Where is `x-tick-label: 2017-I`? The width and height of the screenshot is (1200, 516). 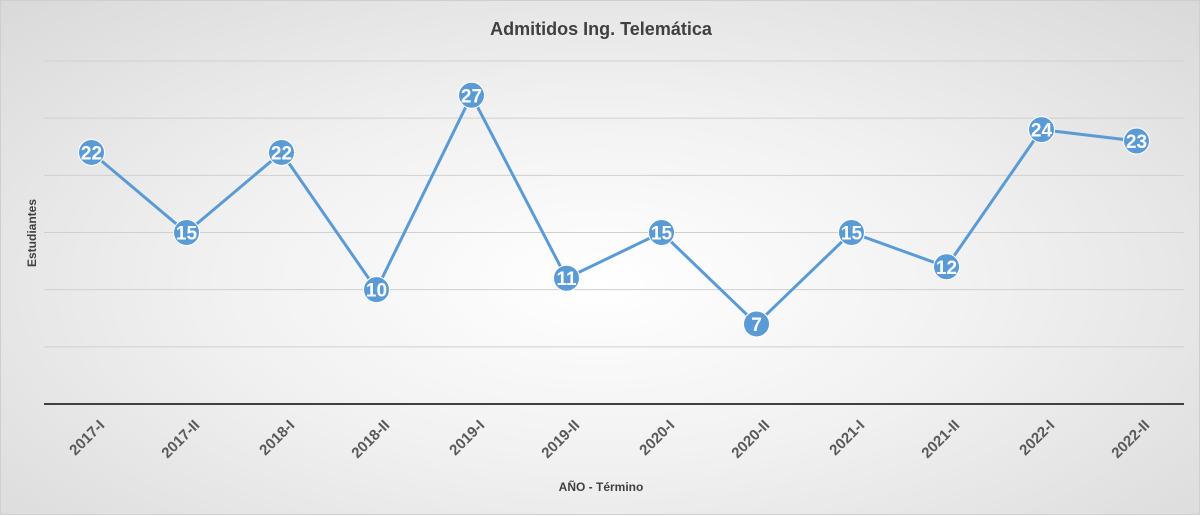
x-tick-label: 2017-I is located at coordinates (87, 438).